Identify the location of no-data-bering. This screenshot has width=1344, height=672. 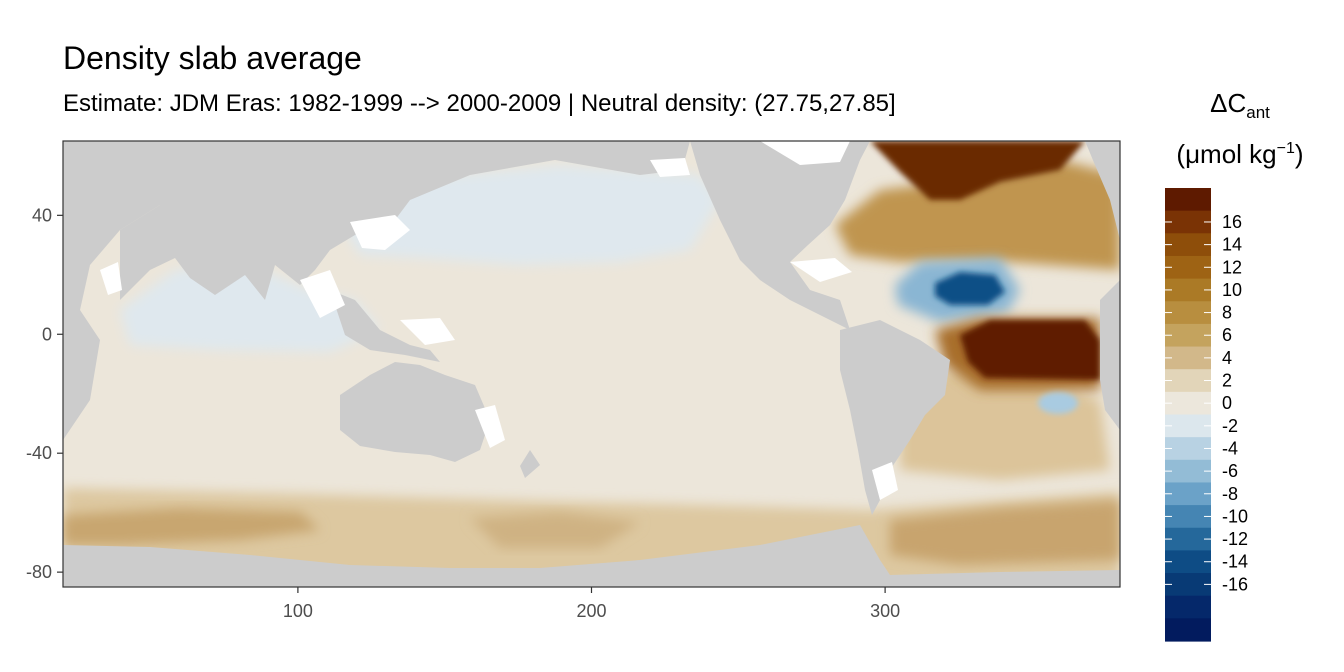
(670, 167).